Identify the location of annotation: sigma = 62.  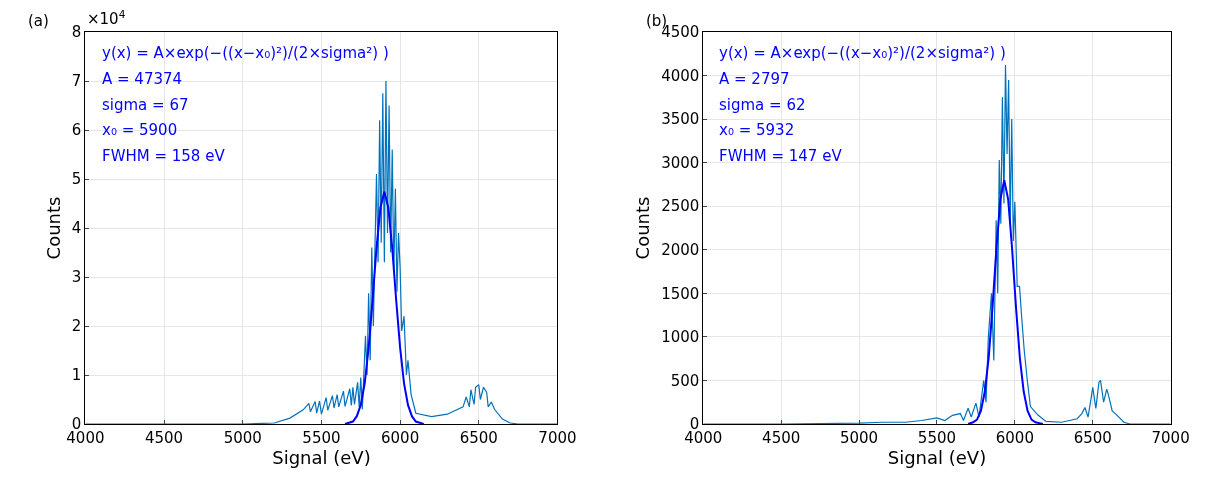
(762, 105).